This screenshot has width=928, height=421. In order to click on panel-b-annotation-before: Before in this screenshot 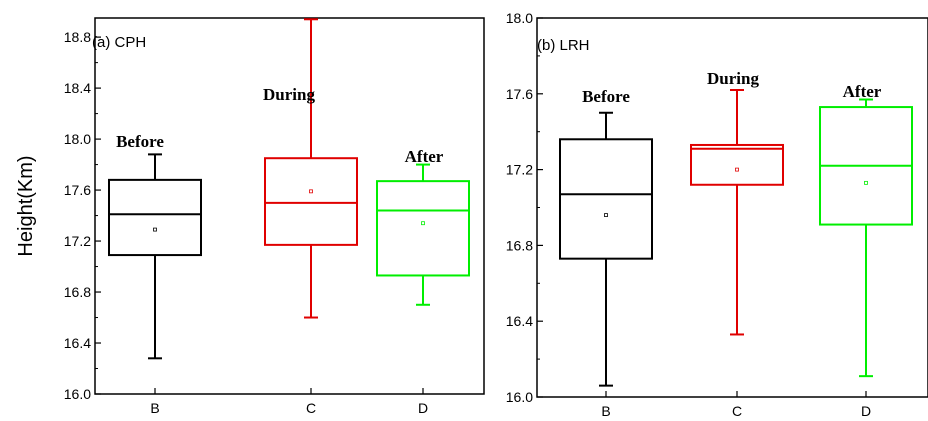, I will do `click(606, 96)`.